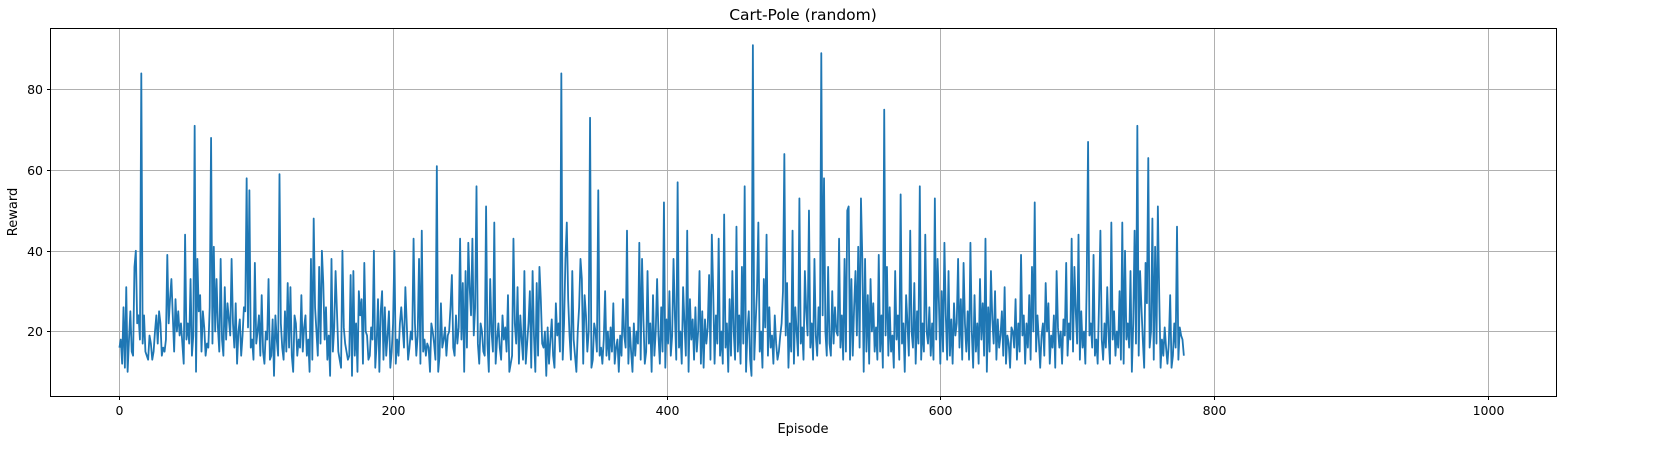  I want to click on x-tick-label: 800, so click(1215, 410).